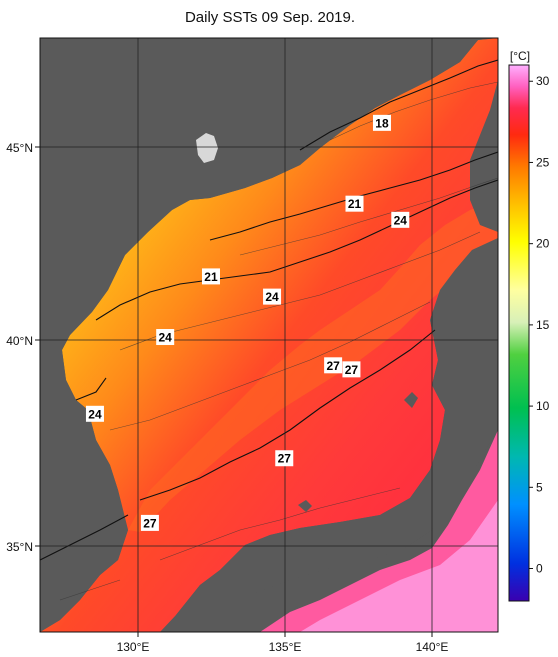 The image size is (558, 657). I want to click on colorbar-tick-label: 0, so click(539, 569).